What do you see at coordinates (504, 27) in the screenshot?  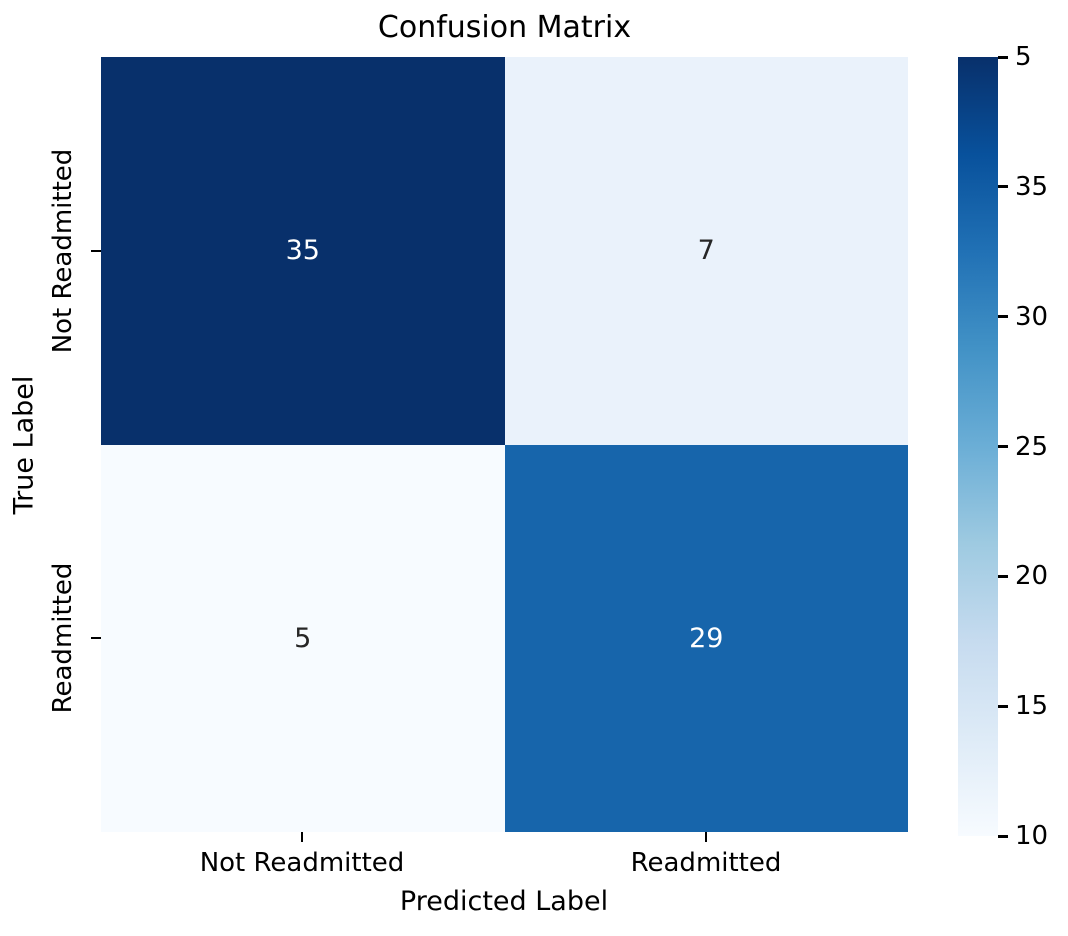 I see `chart-title: Confusion Matrix` at bounding box center [504, 27].